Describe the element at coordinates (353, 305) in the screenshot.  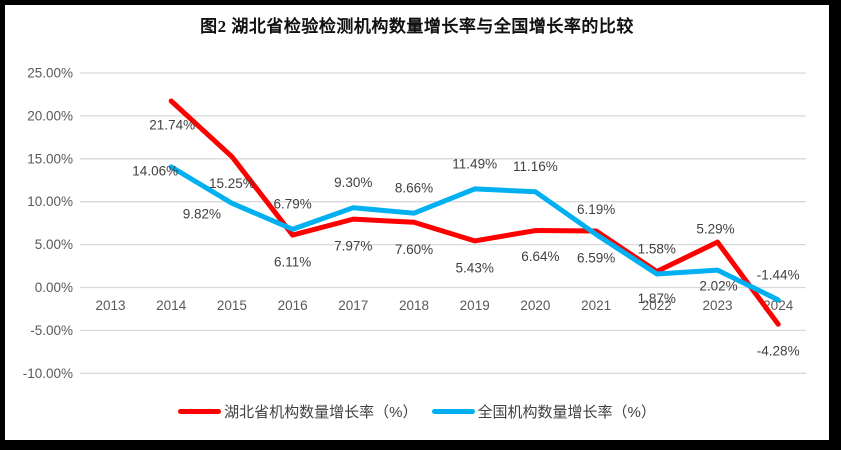
I see `x-axis-tick-label: 2017` at that location.